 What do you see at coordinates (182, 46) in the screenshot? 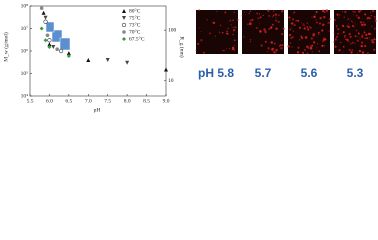
I see `y2-axis-label: R_g (nm)` at bounding box center [182, 46].